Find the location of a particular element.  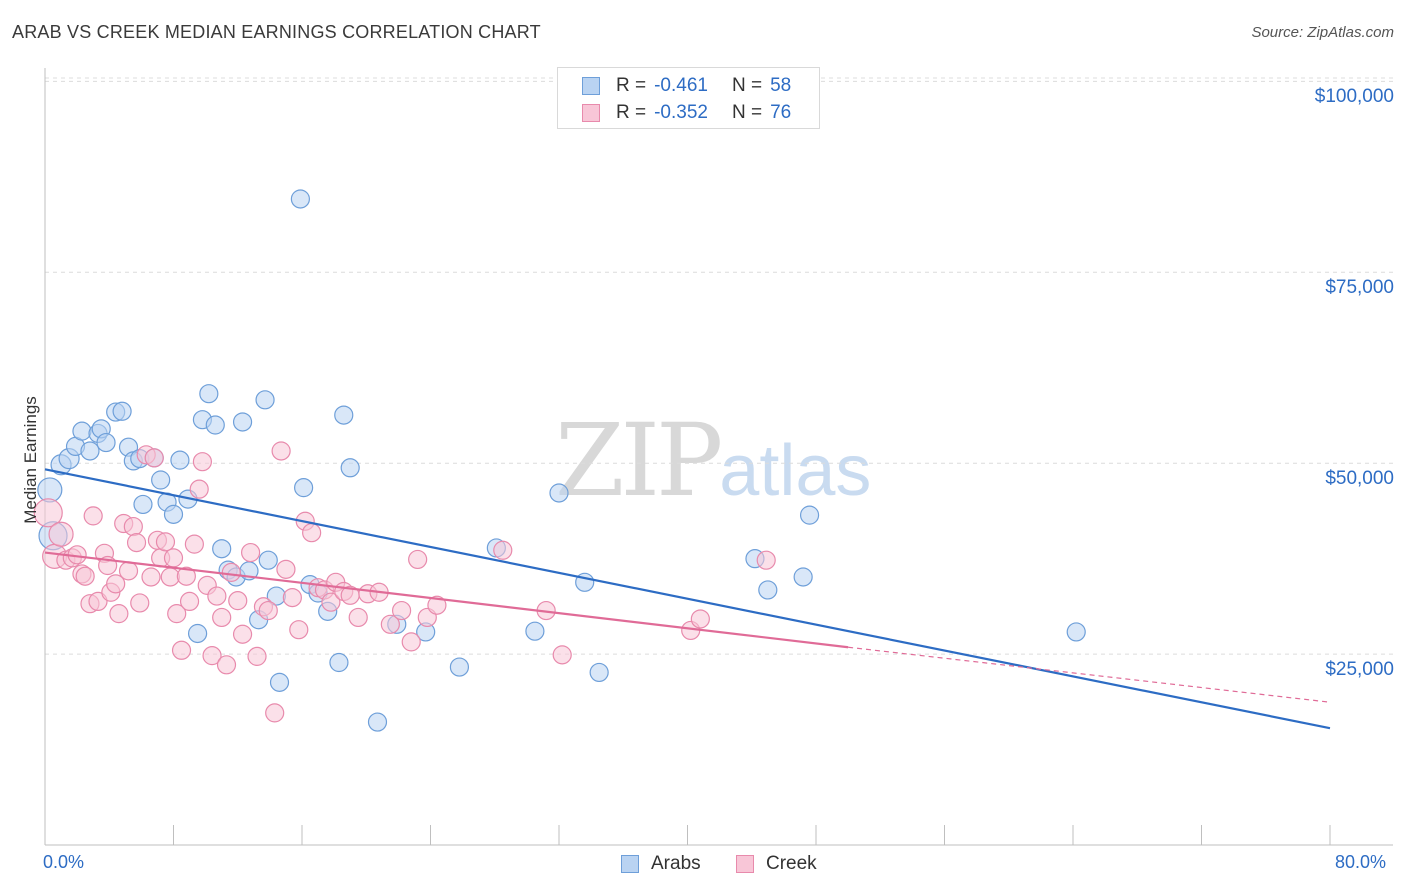

stats-legend-row-arabs: R = -0.461 N = 58 is located at coordinates (686, 86).